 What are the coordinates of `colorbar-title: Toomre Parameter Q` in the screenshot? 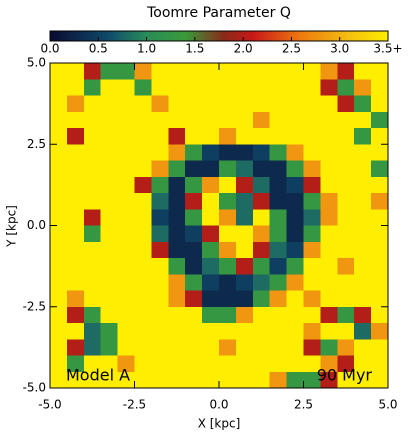 It's located at (218, 13).